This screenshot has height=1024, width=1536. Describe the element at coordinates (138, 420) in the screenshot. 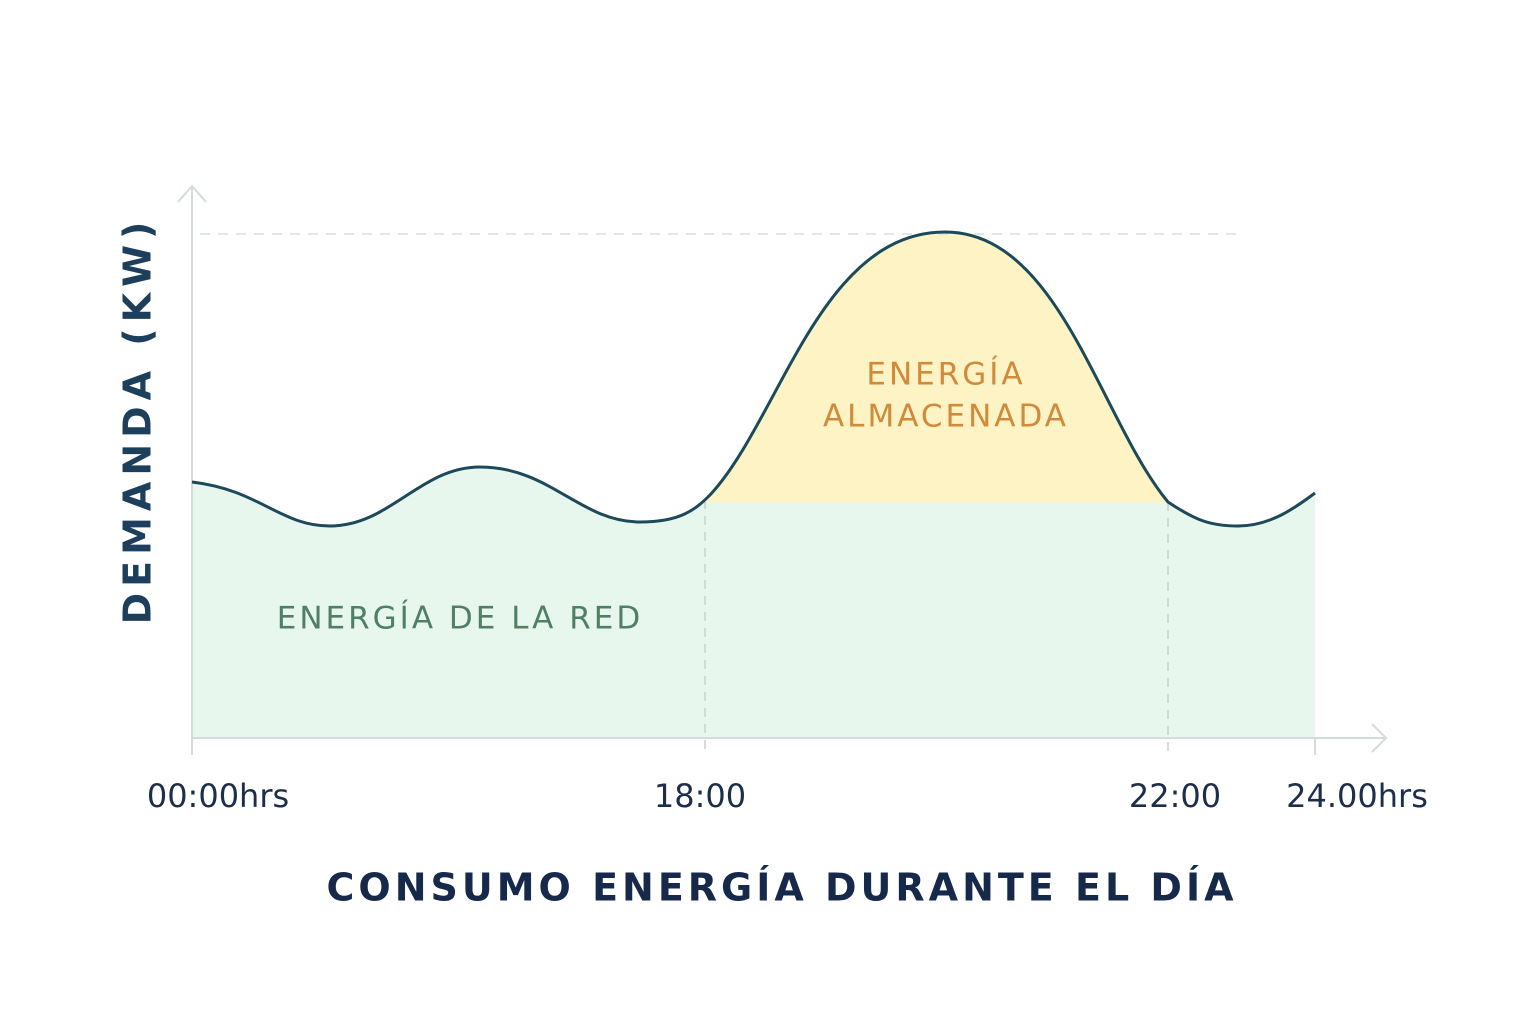

I see `y-axis-label: DEMANDA (KW)` at that location.